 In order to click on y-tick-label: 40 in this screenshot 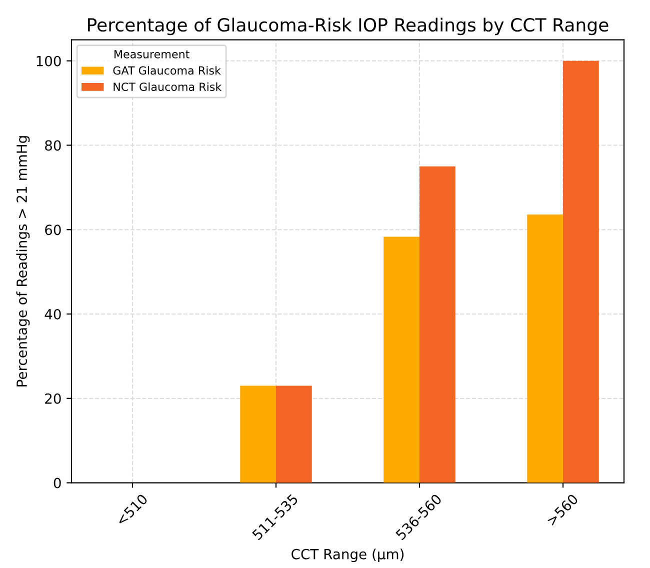, I will do `click(52, 314)`.